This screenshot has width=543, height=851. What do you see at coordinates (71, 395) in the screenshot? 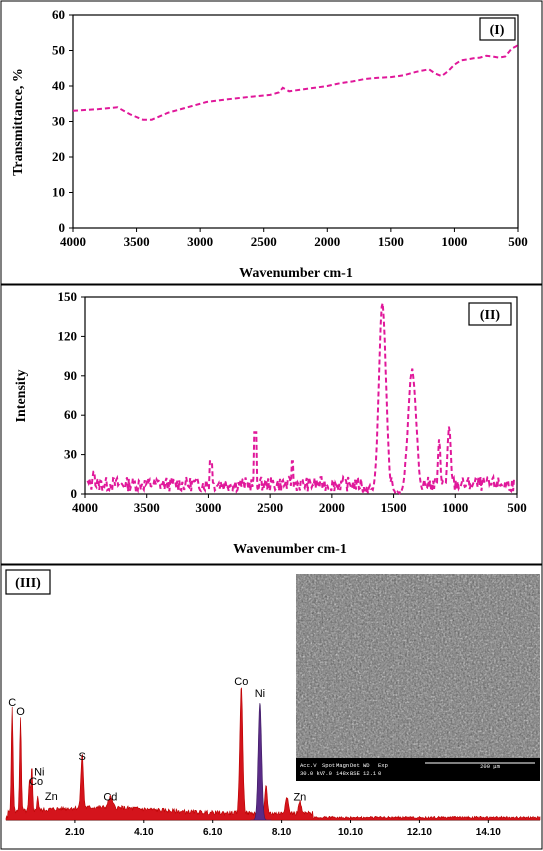
I see `raman-y-ticks: 0 30 60 90 120 150` at bounding box center [71, 395].